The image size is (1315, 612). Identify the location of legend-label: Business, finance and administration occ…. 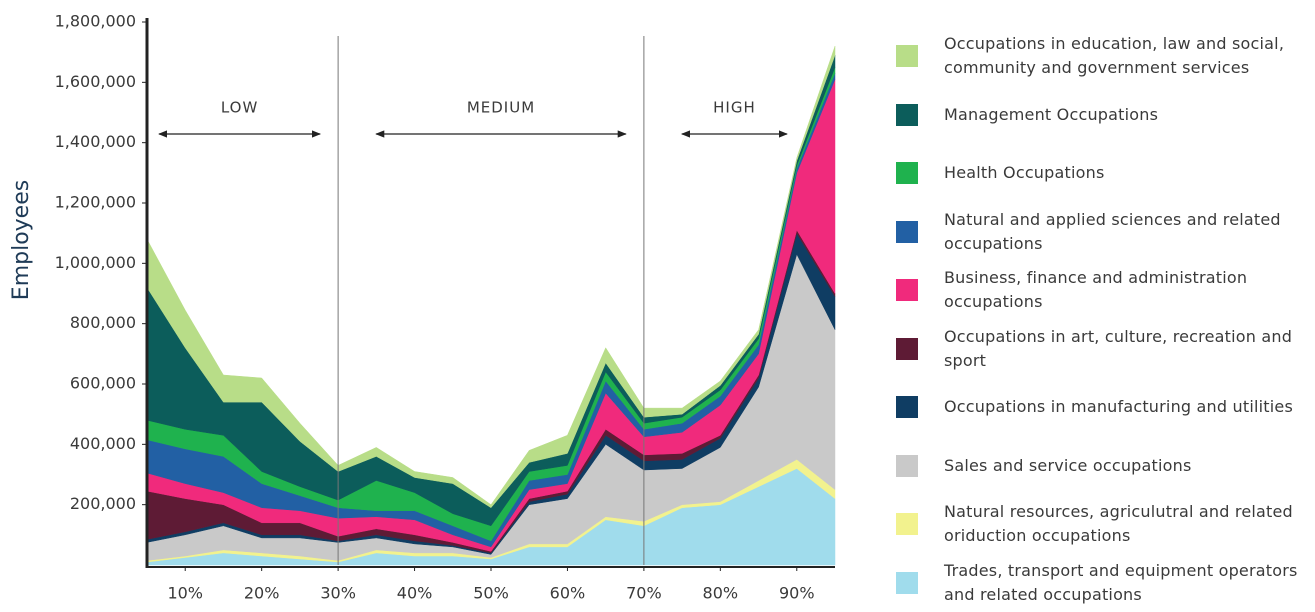
(1127, 290).